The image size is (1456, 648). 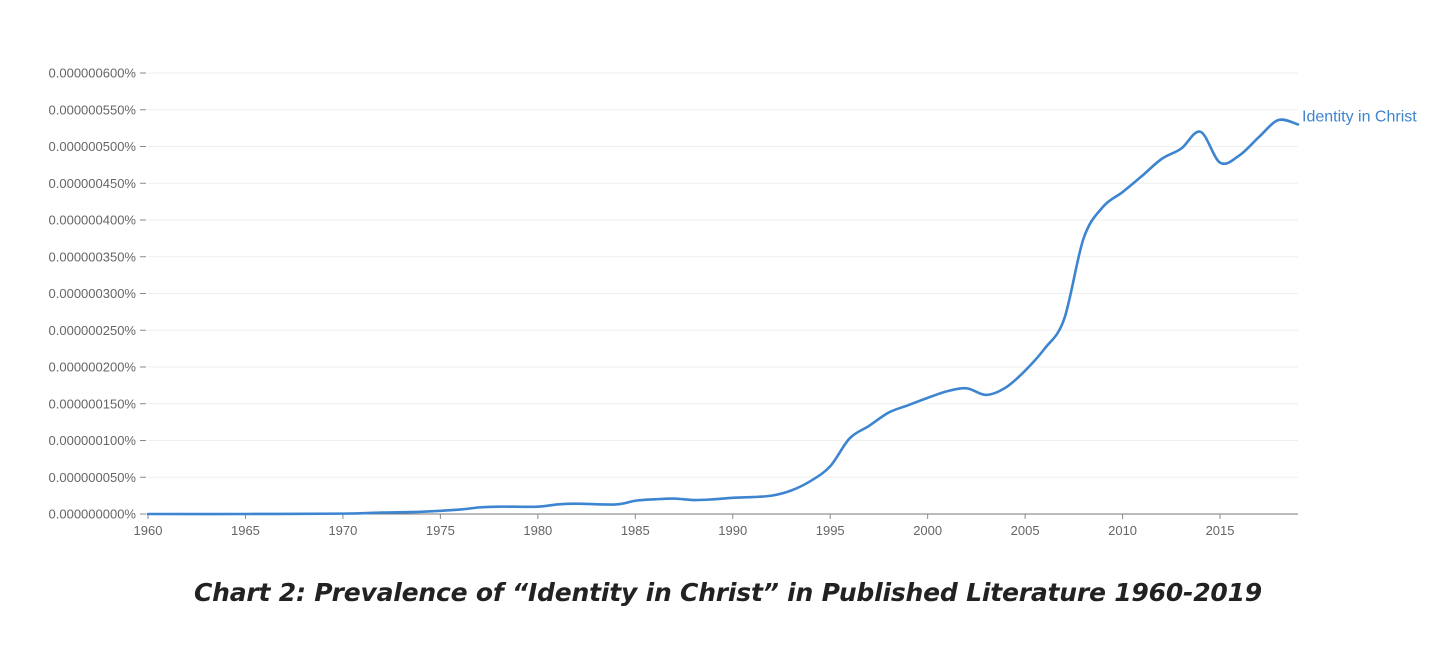 What do you see at coordinates (93, 256) in the screenshot?
I see `y-tick-label: 0.000000350%` at bounding box center [93, 256].